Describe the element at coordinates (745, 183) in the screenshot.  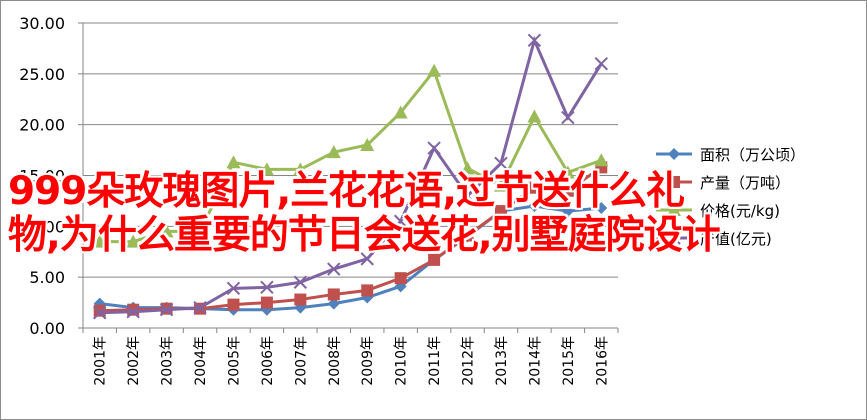
I see `legend-label: 产量（万吨）` at that location.